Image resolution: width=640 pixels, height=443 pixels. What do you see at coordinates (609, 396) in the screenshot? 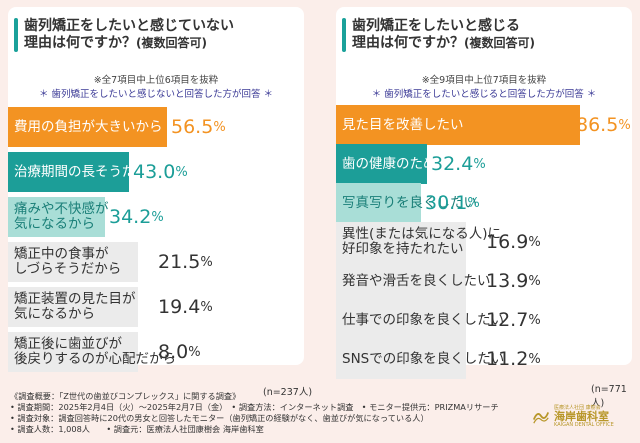
I see `right-n-label: (n=771人)` at bounding box center [609, 396].